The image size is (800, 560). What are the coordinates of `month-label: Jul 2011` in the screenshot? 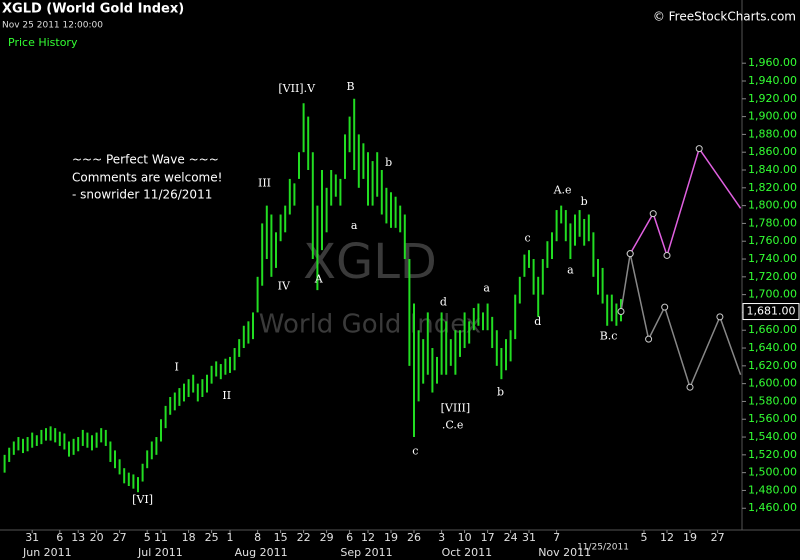 It's located at (160, 552).